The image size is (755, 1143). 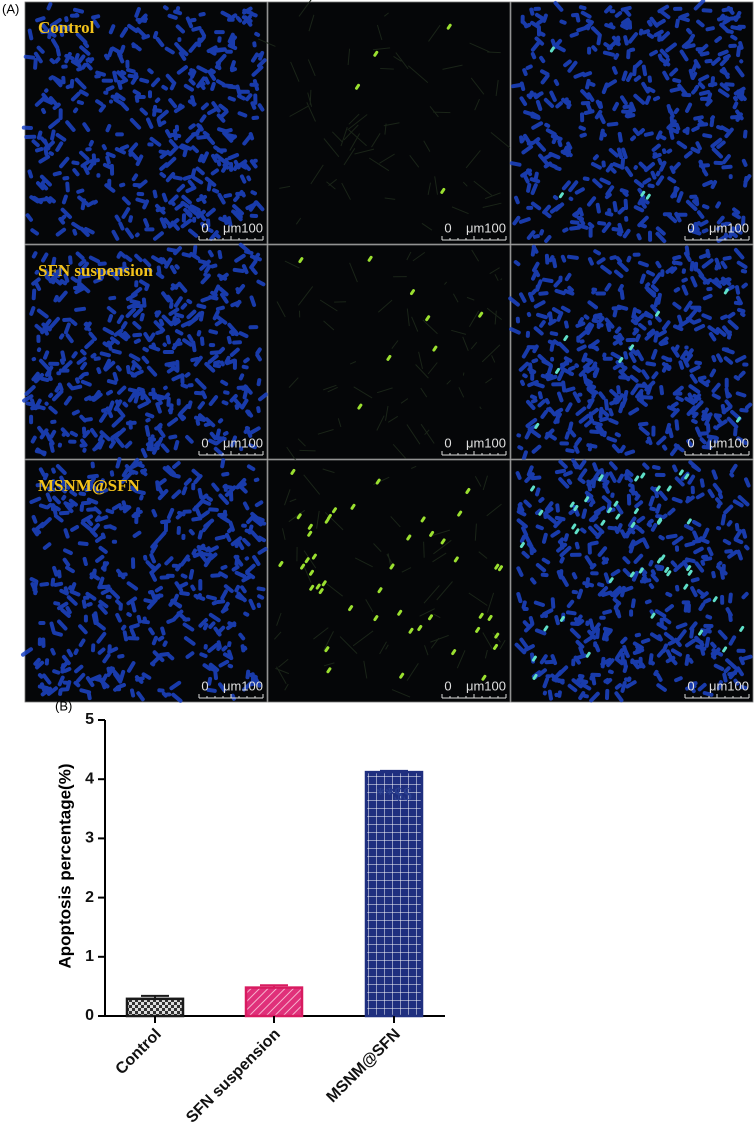 I want to click on y-tick-label: 5, so click(x=89, y=719).